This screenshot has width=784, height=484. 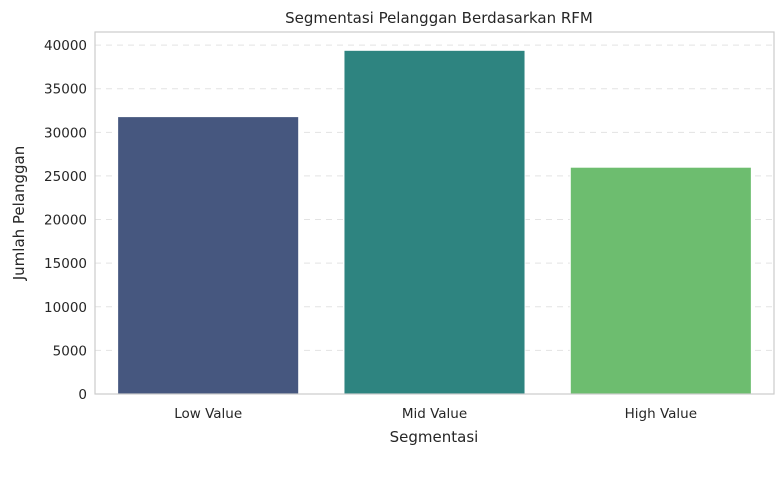 What do you see at coordinates (70, 351) in the screenshot?
I see `y-tick-label: 5000` at bounding box center [70, 351].